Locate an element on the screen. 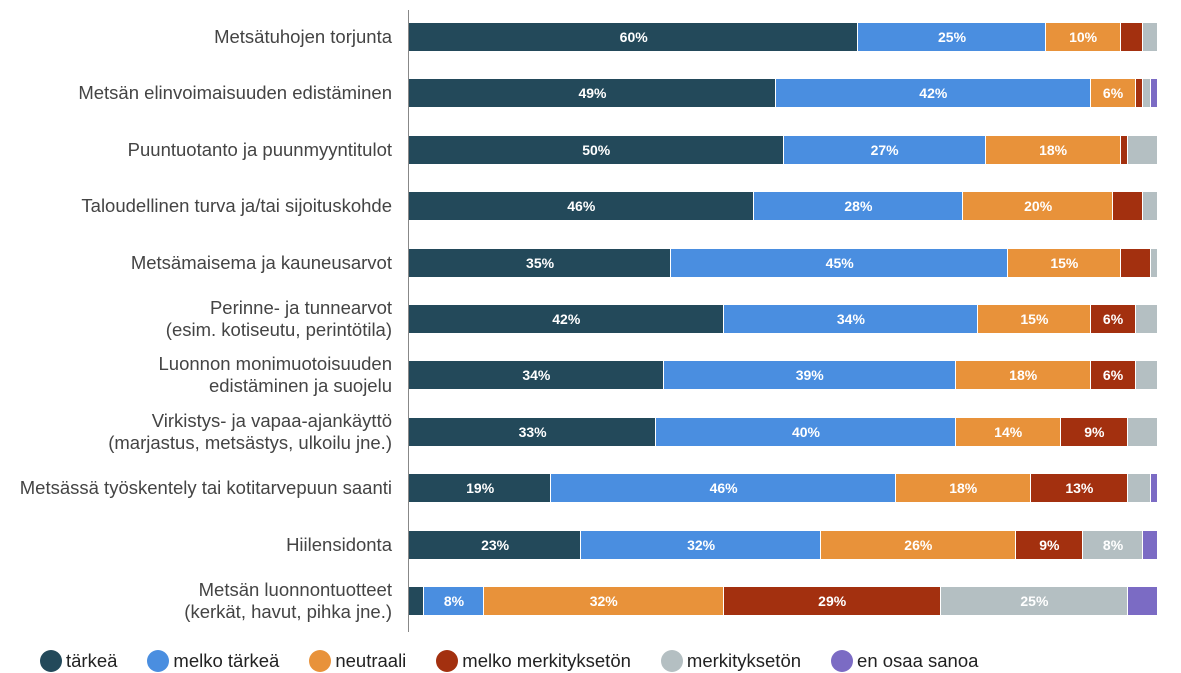 The image size is (1181, 673). data-label: 60% is located at coordinates (633, 37).